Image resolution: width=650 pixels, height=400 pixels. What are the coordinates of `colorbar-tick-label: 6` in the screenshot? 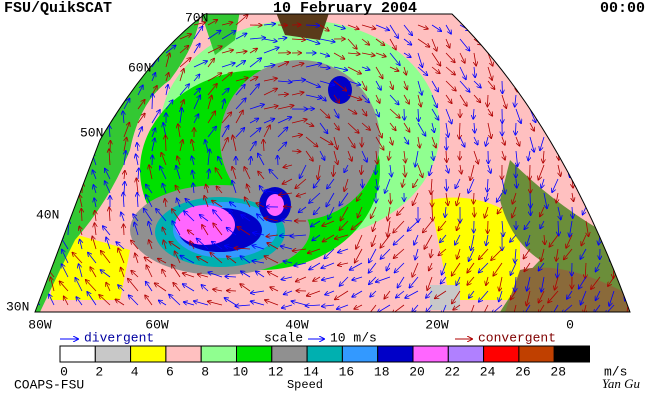 It's located at (170, 371).